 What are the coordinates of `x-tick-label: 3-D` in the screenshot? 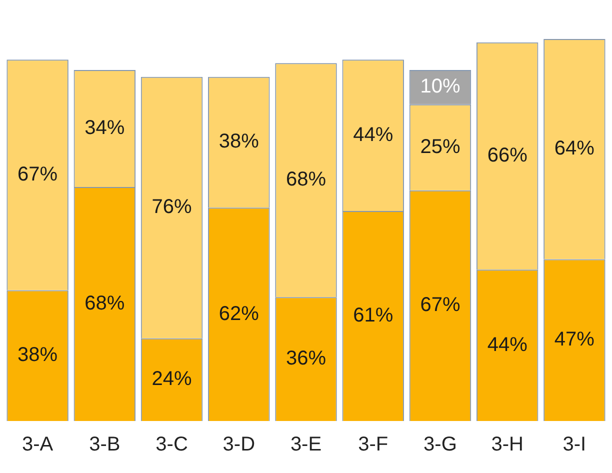 It's located at (239, 445).